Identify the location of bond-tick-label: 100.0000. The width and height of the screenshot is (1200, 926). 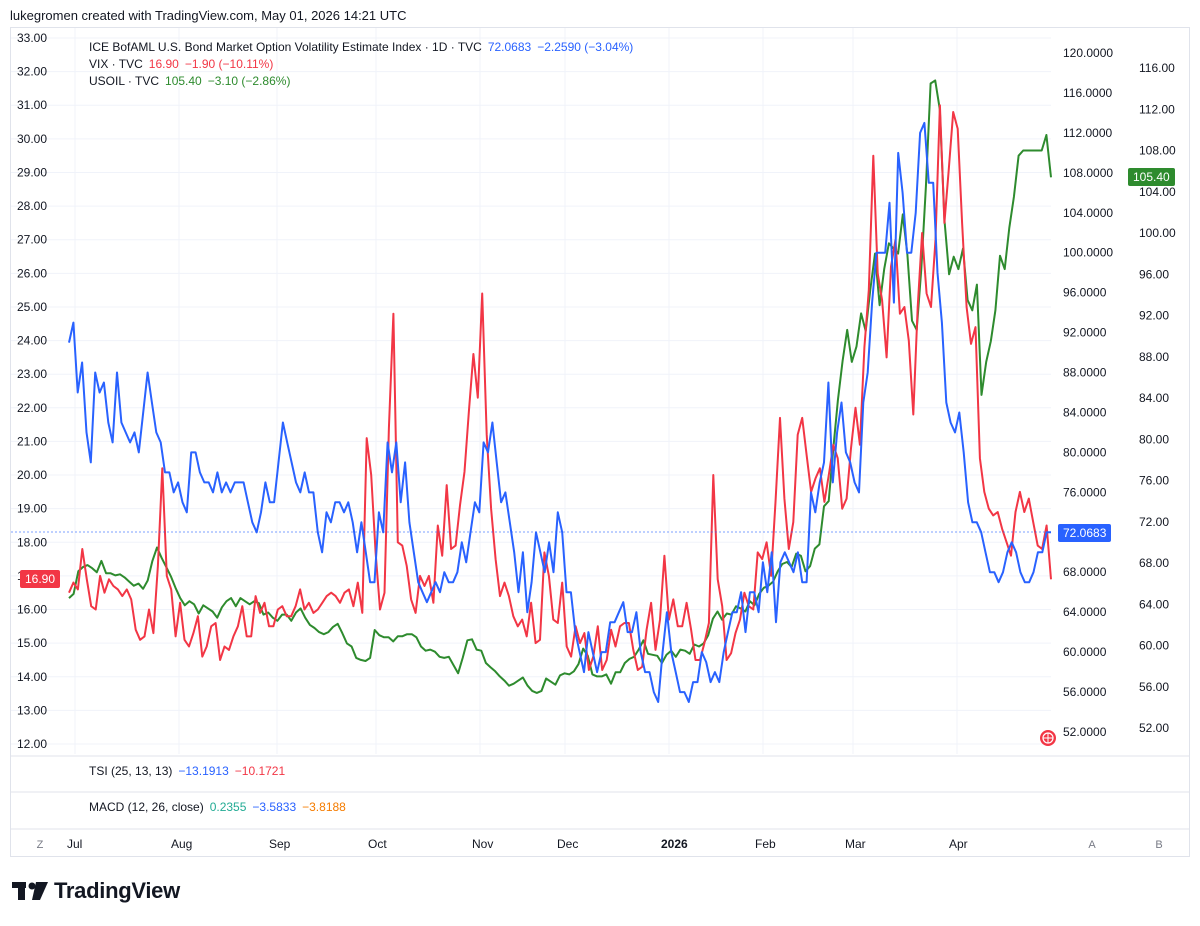
(1088, 253).